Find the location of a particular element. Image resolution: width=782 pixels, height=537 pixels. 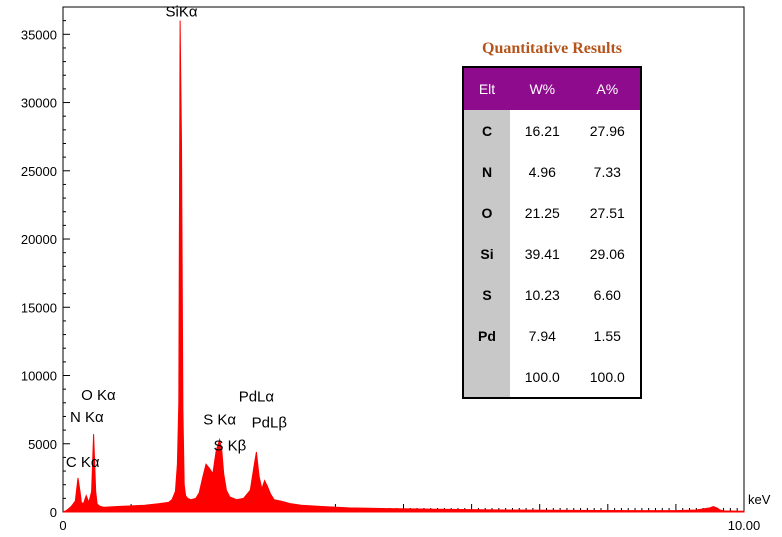

results-header-row: Elt W% A% is located at coordinates (552, 88).